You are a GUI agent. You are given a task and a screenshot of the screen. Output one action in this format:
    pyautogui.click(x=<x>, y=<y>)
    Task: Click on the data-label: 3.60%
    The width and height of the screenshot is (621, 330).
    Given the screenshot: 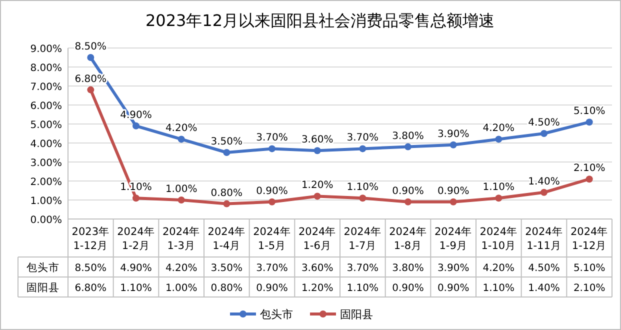 What is the action you would take?
    pyautogui.click(x=317, y=268)
    